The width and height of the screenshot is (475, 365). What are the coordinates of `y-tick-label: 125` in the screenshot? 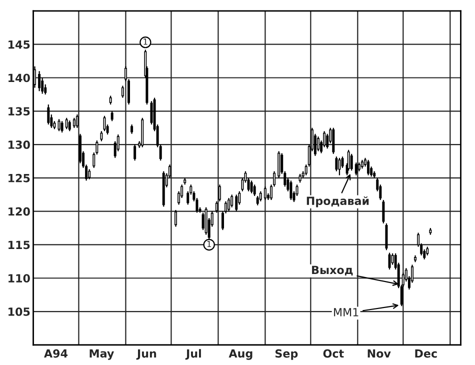 It's located at (19, 178).